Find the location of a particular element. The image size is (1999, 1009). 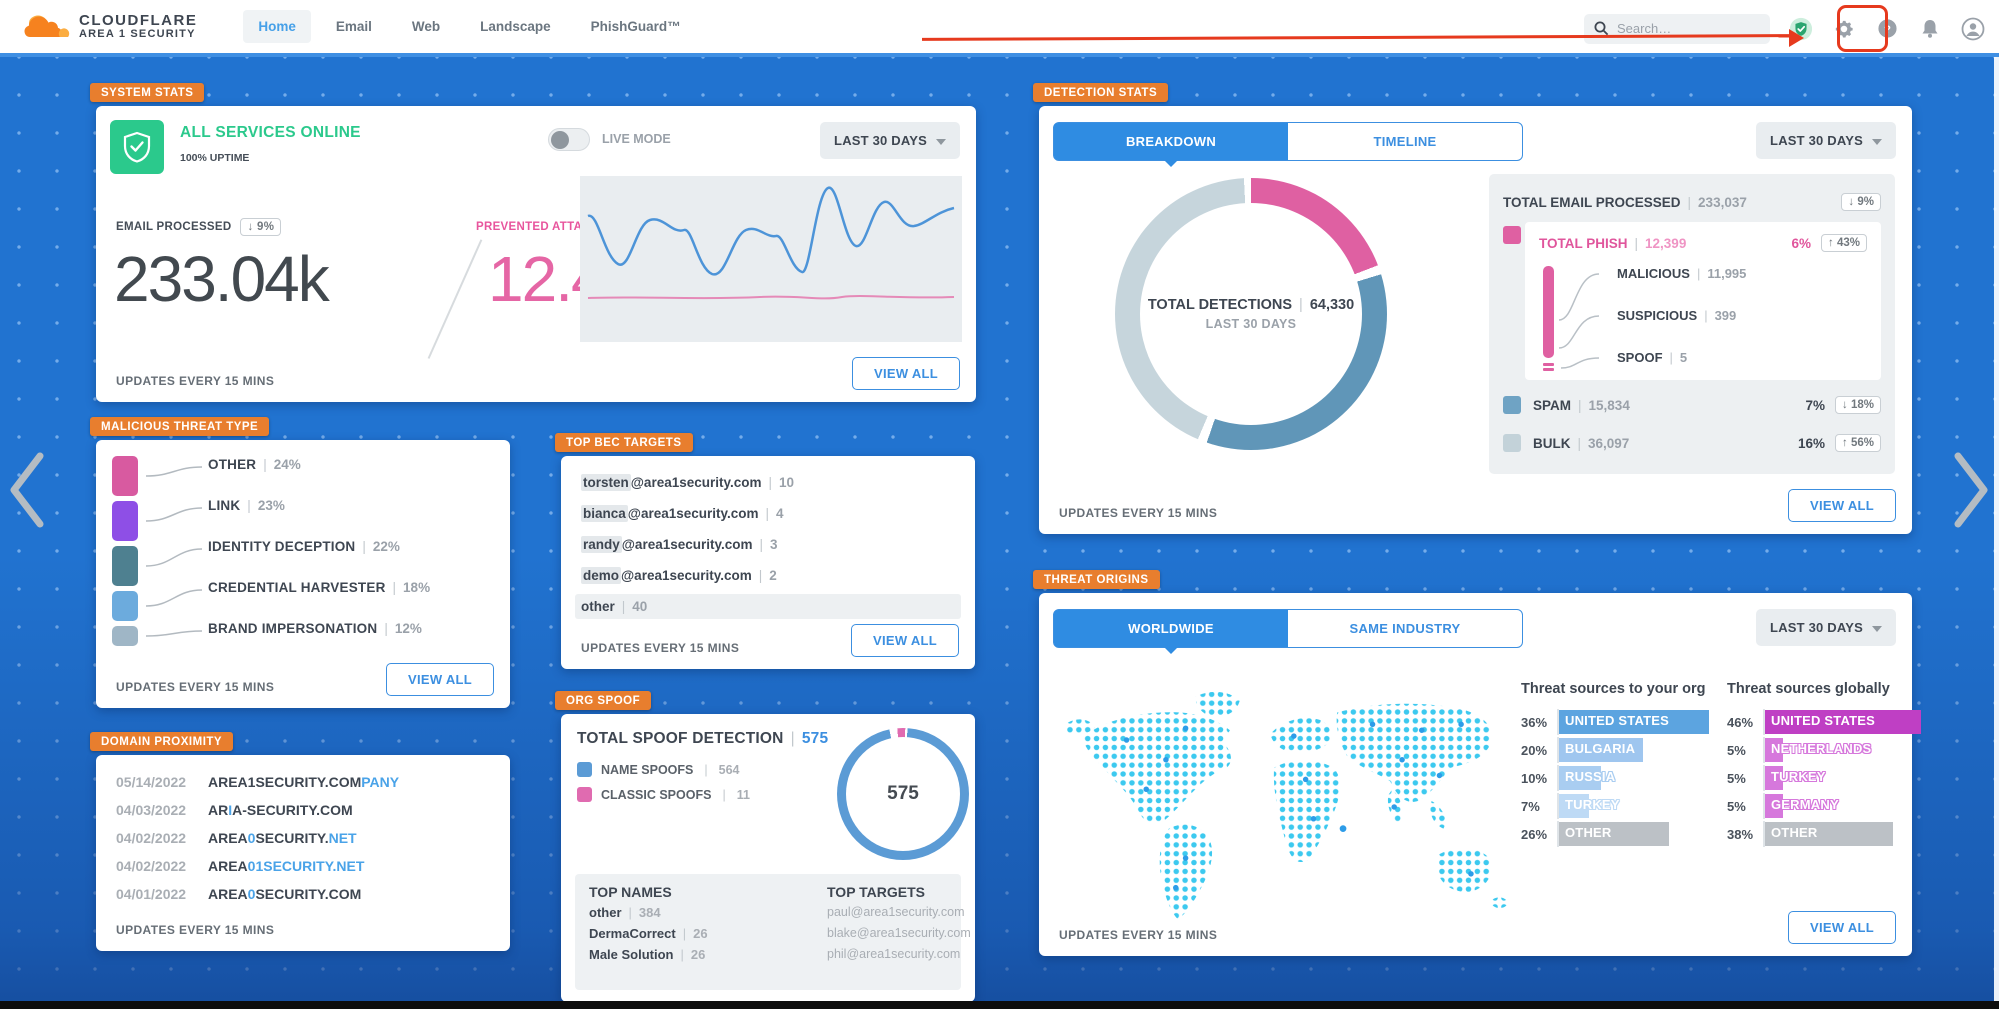

phish-vertical-bar is located at coordinates (1548, 312).